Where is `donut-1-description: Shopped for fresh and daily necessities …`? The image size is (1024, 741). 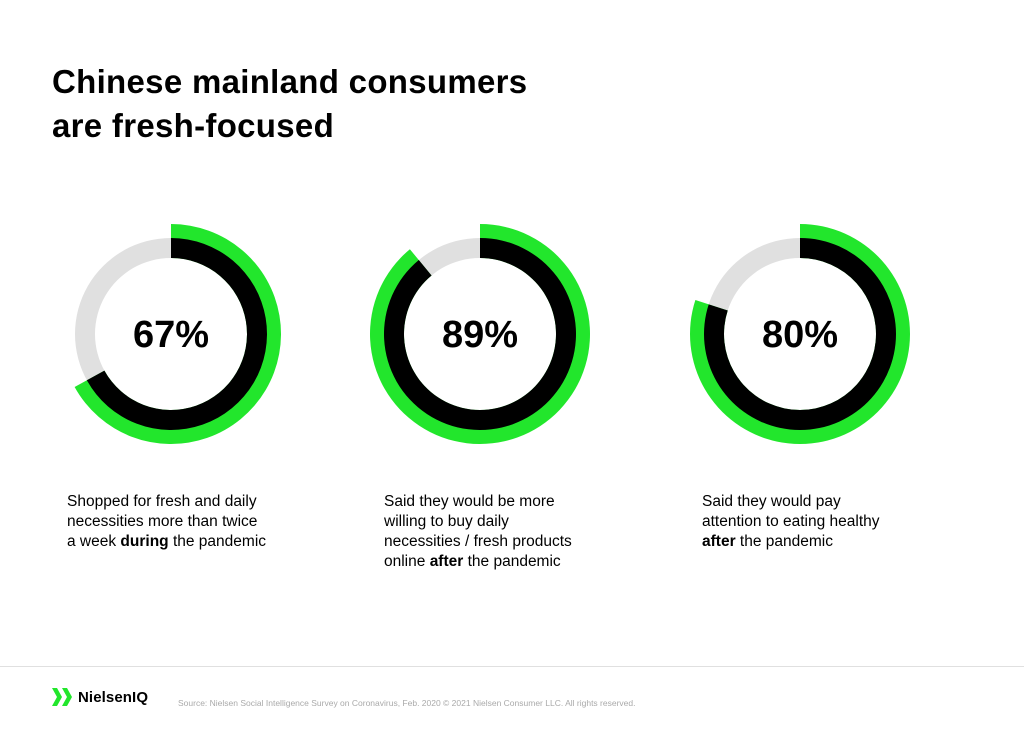 donut-1-description: Shopped for fresh and daily necessities … is located at coordinates (167, 522).